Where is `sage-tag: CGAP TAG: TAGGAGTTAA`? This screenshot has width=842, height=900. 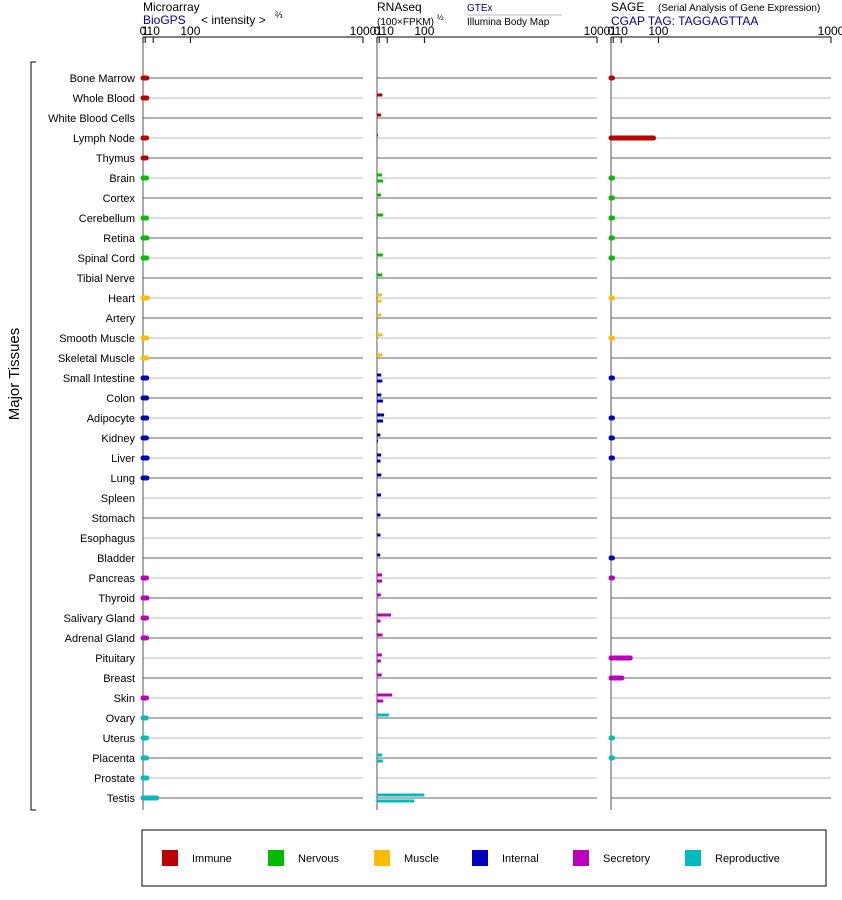
sage-tag: CGAP TAG: TAGGAGTTAA is located at coordinates (684, 21).